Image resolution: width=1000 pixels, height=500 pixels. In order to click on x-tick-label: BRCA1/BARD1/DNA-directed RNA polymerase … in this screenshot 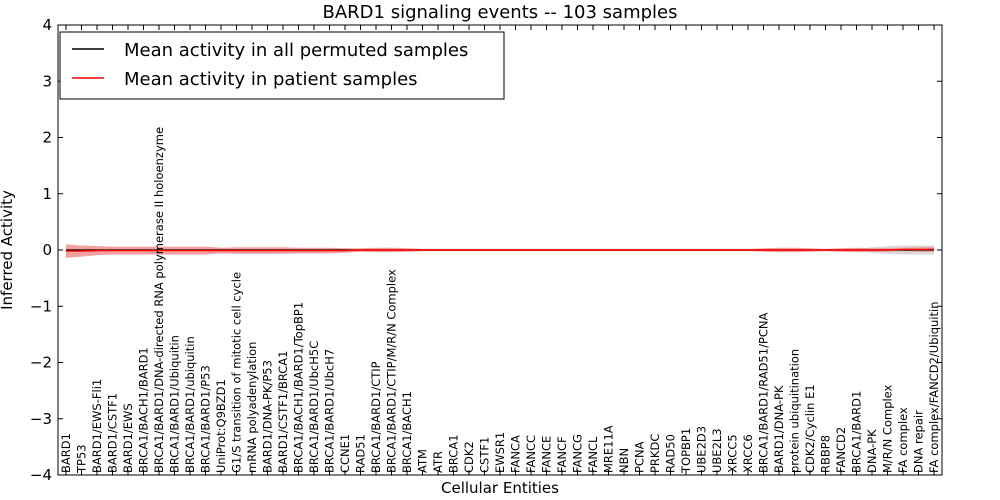, I will do `click(159, 300)`.